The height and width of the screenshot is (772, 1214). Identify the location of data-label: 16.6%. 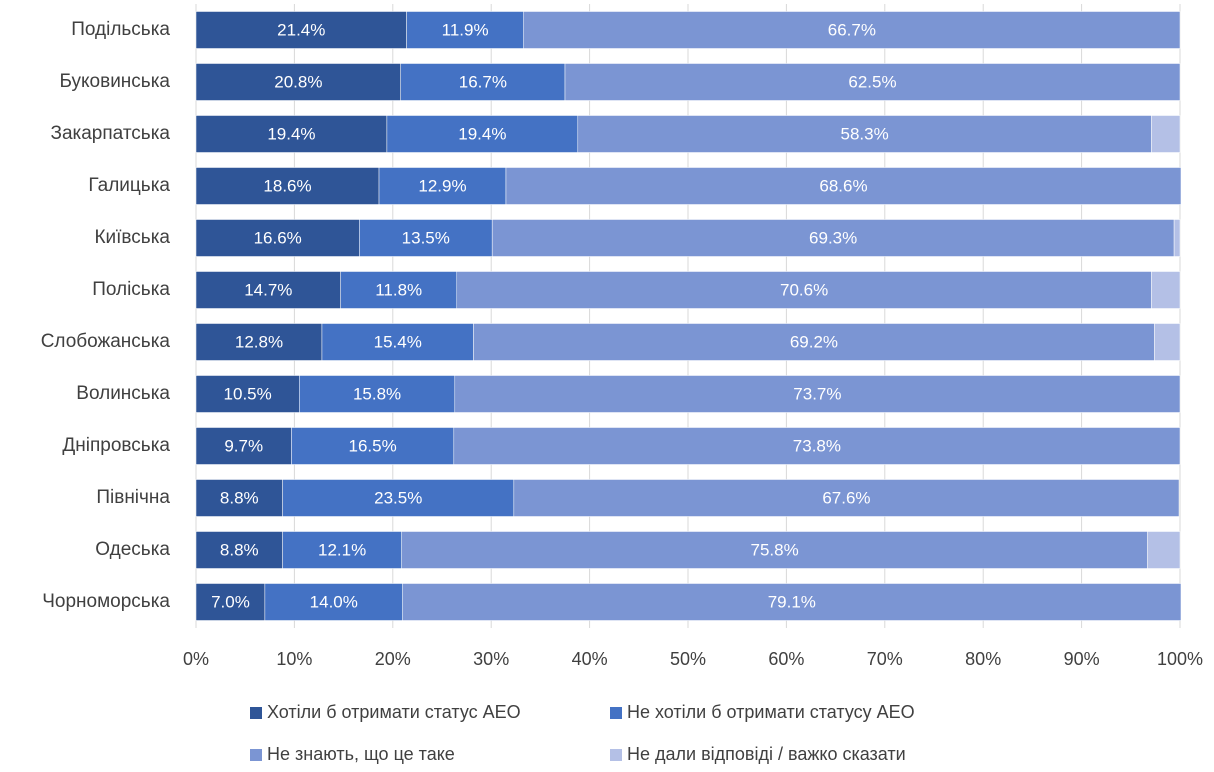
(278, 237).